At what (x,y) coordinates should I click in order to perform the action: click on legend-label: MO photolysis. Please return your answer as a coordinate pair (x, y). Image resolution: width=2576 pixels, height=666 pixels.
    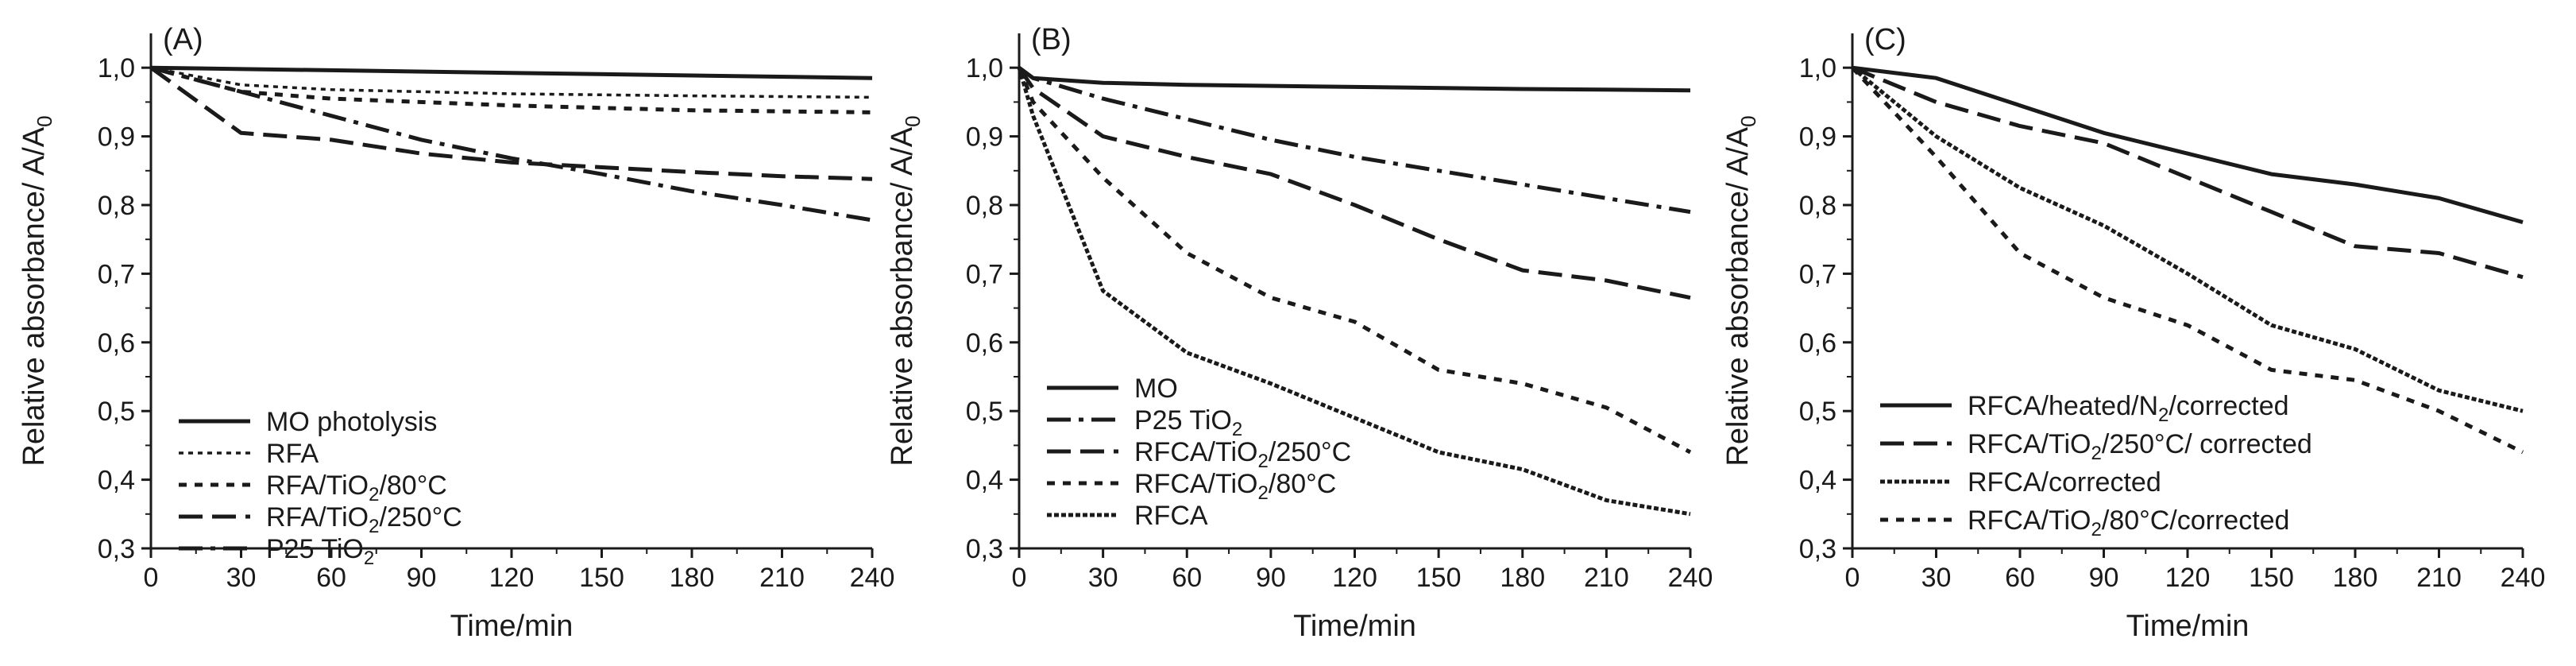
    Looking at the image, I should click on (351, 422).